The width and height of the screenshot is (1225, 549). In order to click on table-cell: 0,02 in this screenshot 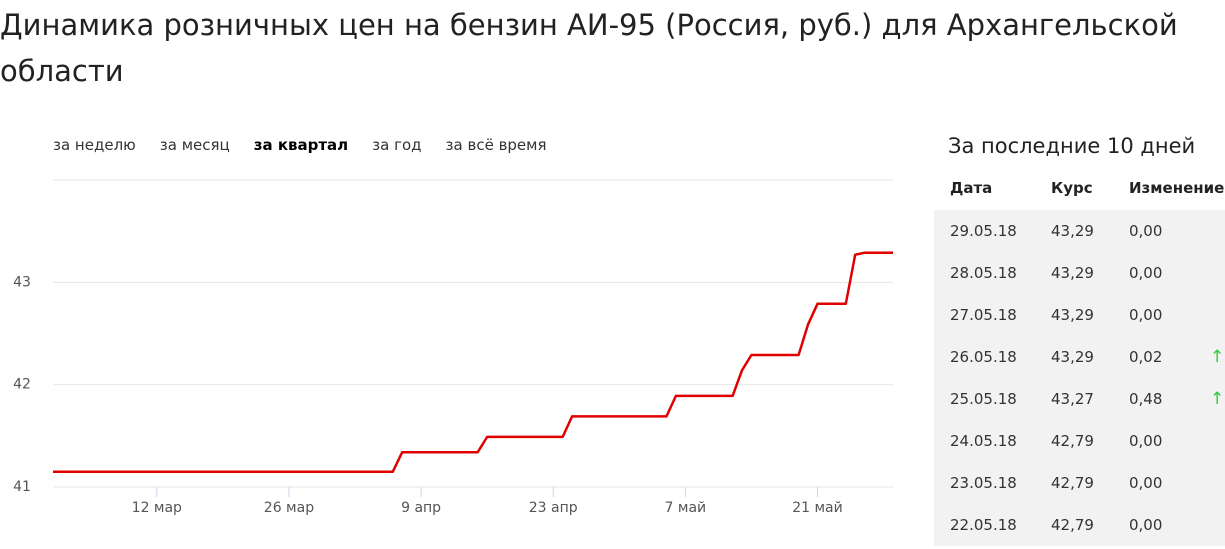, I will do `click(1146, 357)`.